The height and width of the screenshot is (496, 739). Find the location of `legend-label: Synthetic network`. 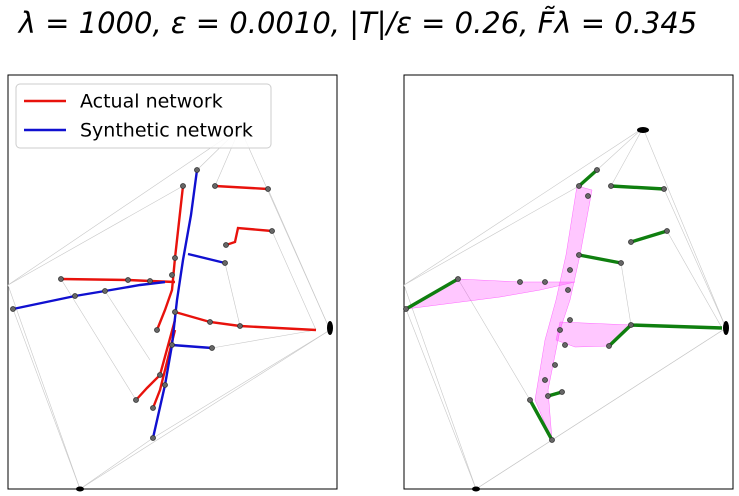

legend-label: Synthetic network is located at coordinates (166, 131).